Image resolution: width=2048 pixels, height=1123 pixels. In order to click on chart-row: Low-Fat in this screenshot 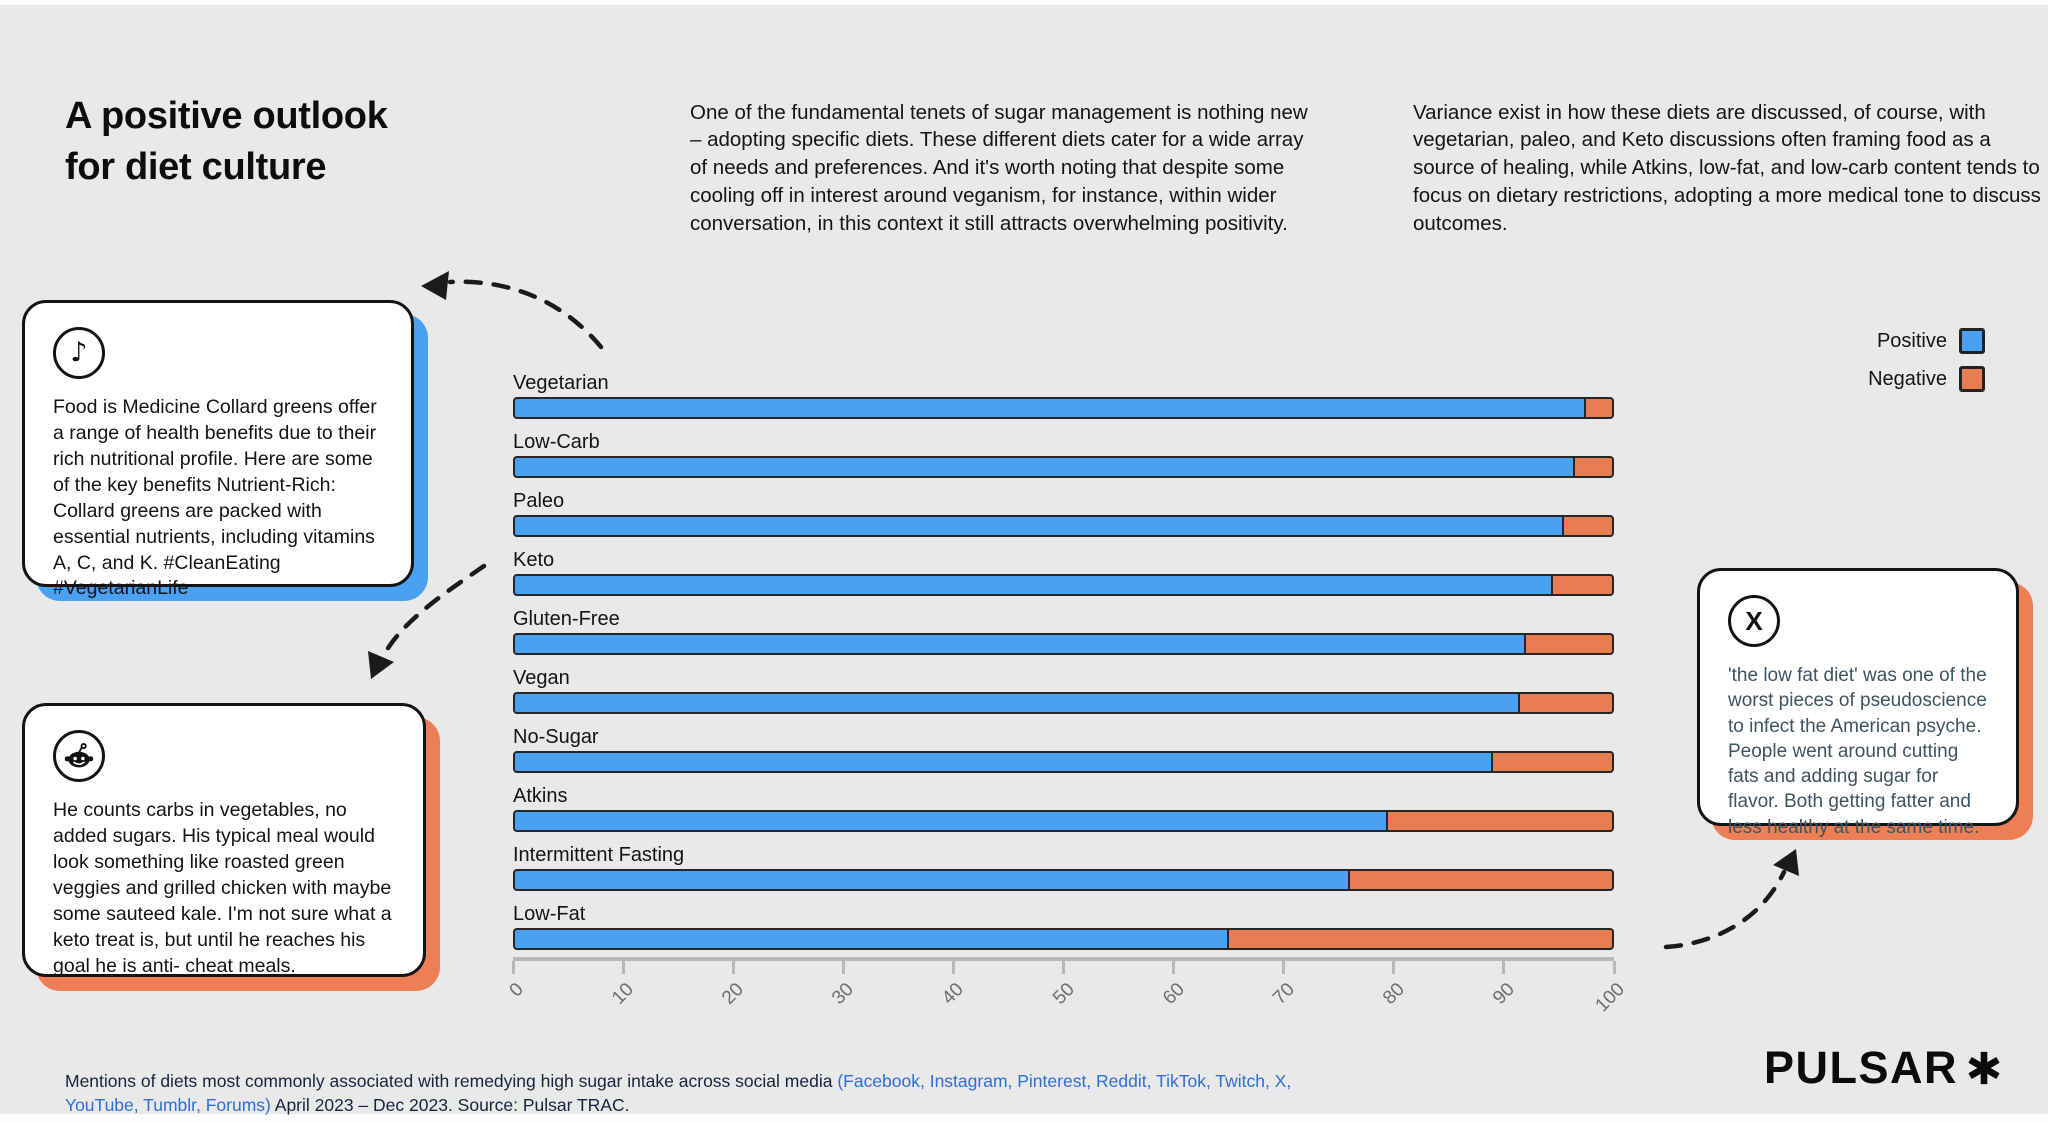, I will do `click(1063, 926)`.